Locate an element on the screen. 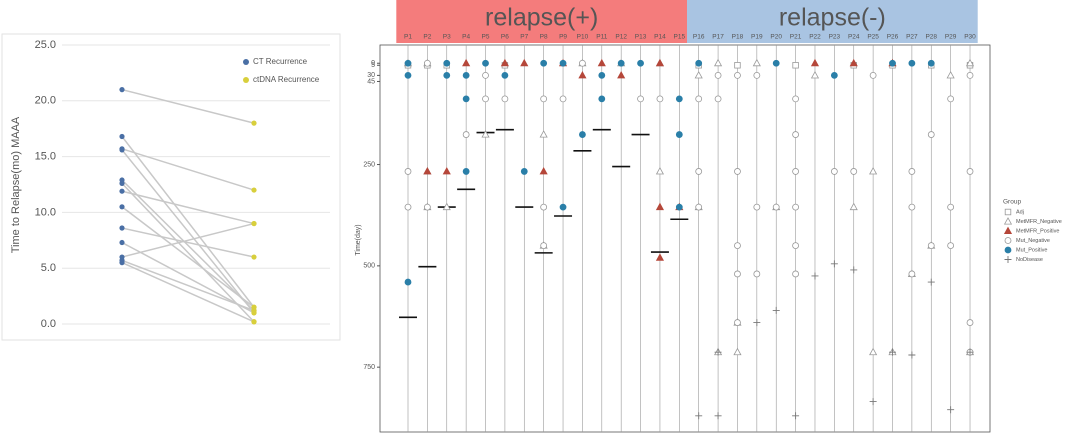 The width and height of the screenshot is (1080, 435). x-tick-label: P27 is located at coordinates (912, 37).